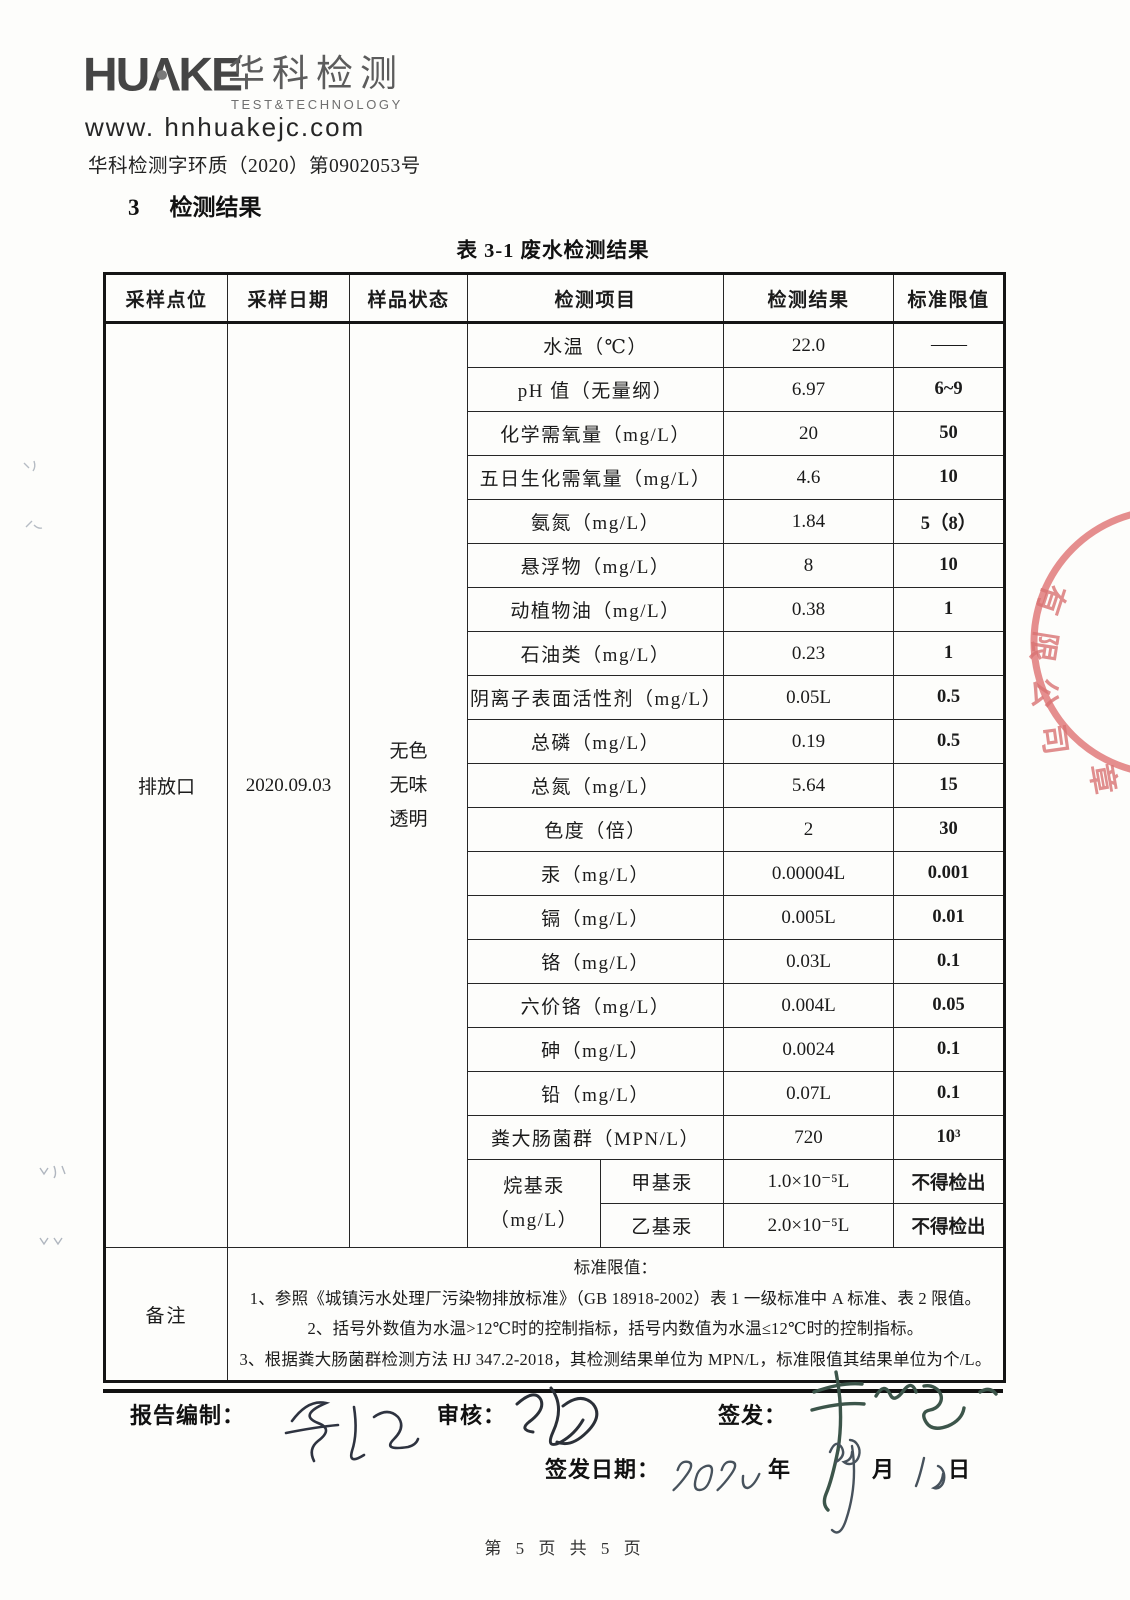  What do you see at coordinates (553, 251) in the screenshot?
I see `table-title: 表 3-1 废水检测结果` at bounding box center [553, 251].